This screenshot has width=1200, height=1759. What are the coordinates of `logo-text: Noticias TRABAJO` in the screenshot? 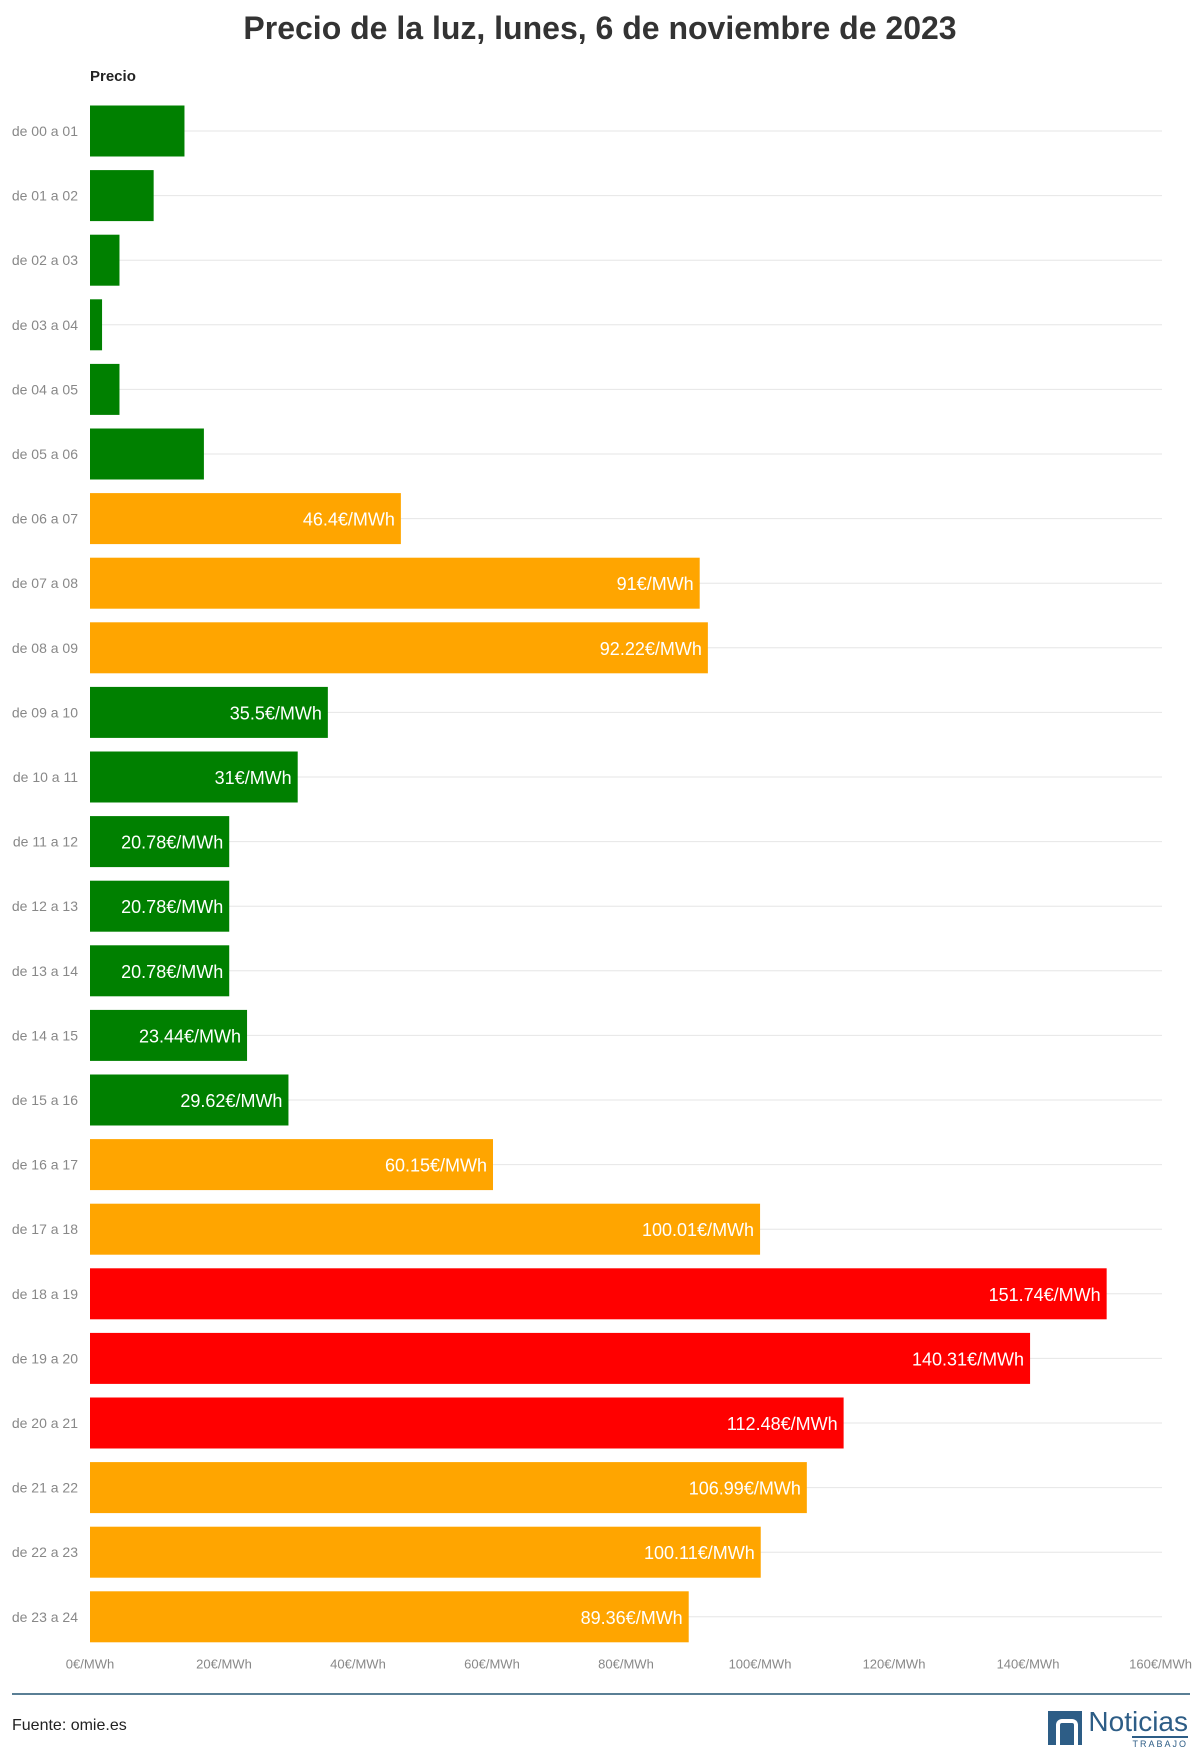 It's located at (1138, 1727).